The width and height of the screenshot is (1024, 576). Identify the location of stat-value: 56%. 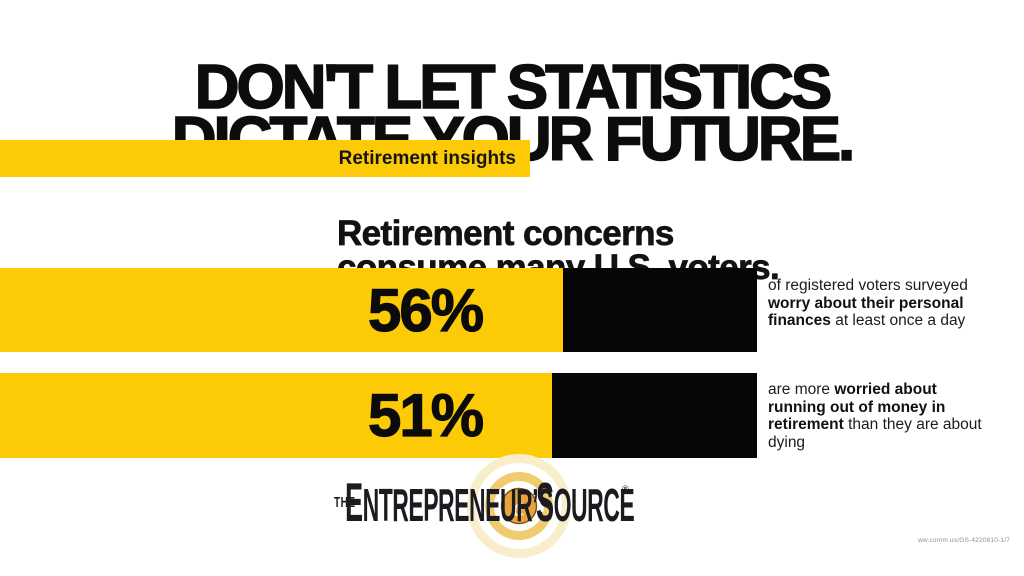
(425, 310).